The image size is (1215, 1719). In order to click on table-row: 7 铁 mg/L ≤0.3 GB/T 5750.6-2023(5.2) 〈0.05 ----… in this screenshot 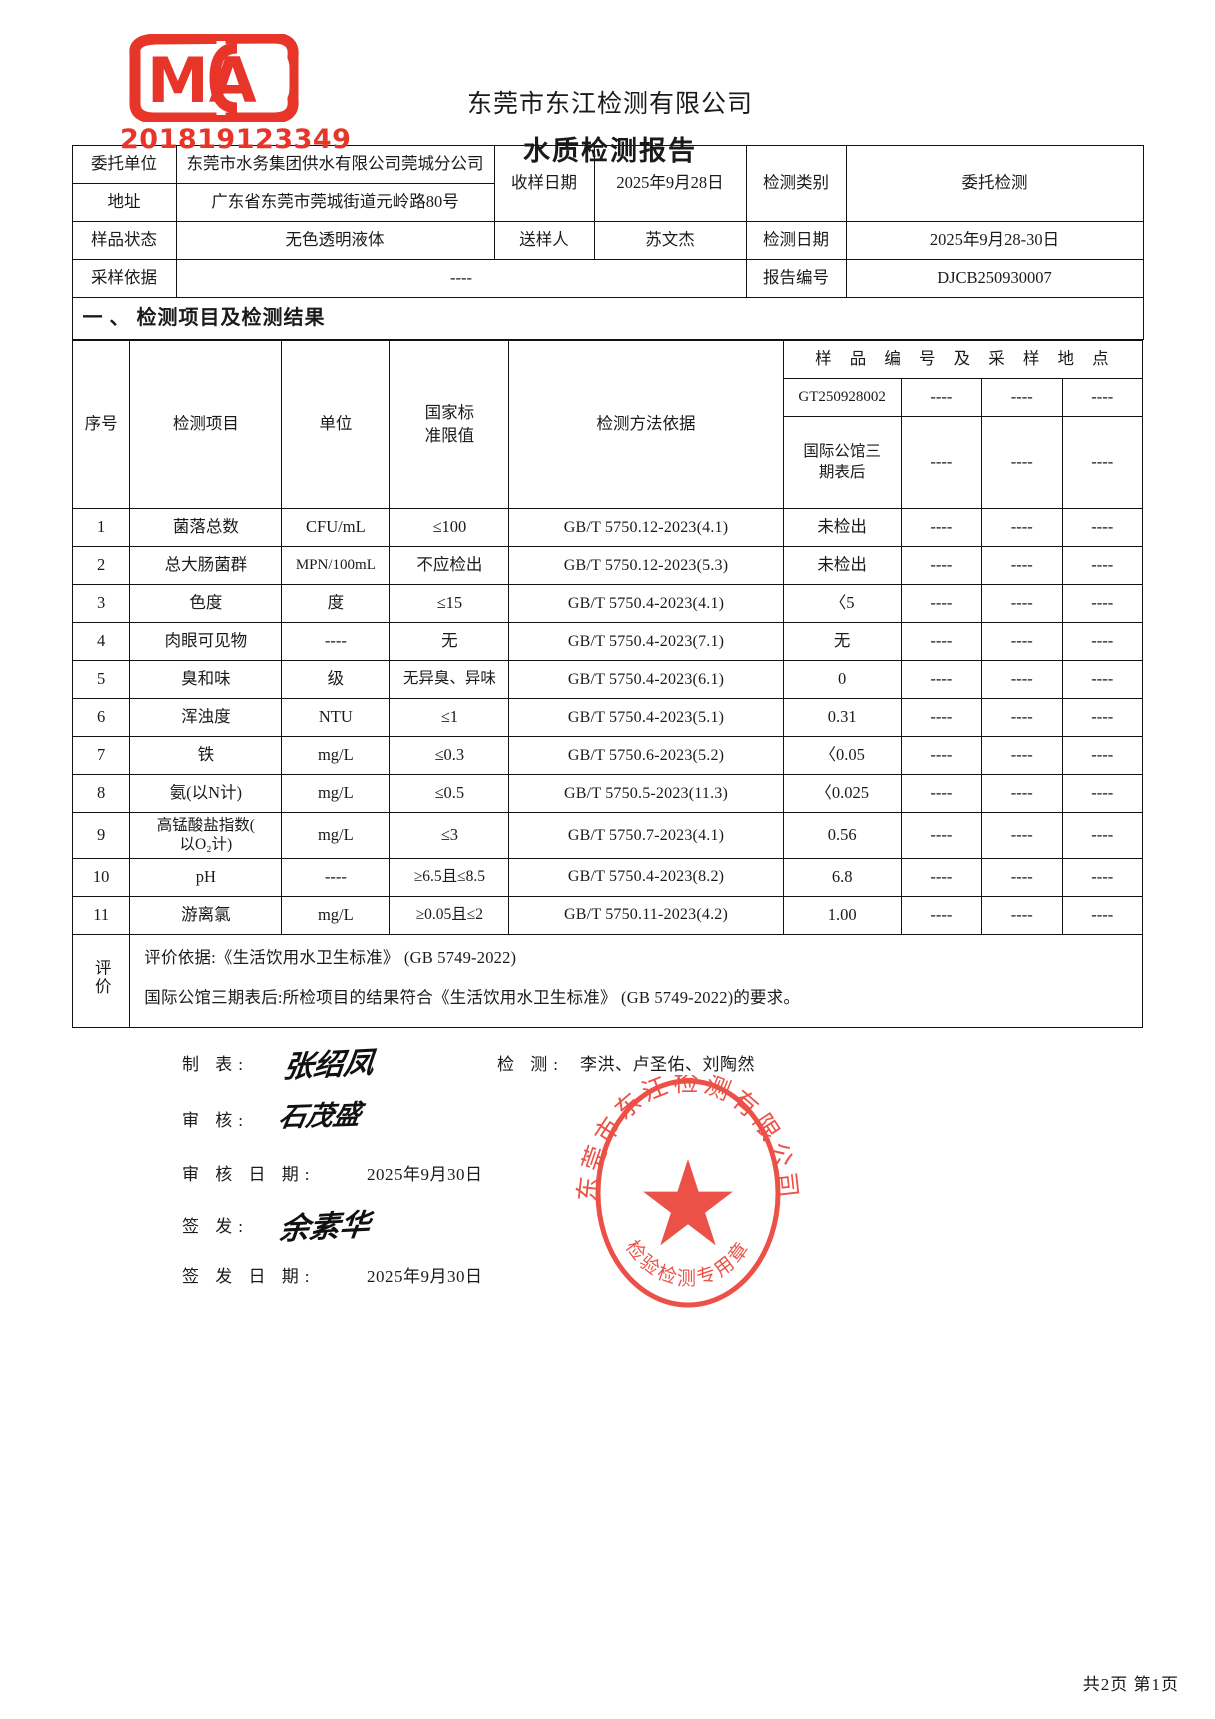, I will do `click(607, 755)`.